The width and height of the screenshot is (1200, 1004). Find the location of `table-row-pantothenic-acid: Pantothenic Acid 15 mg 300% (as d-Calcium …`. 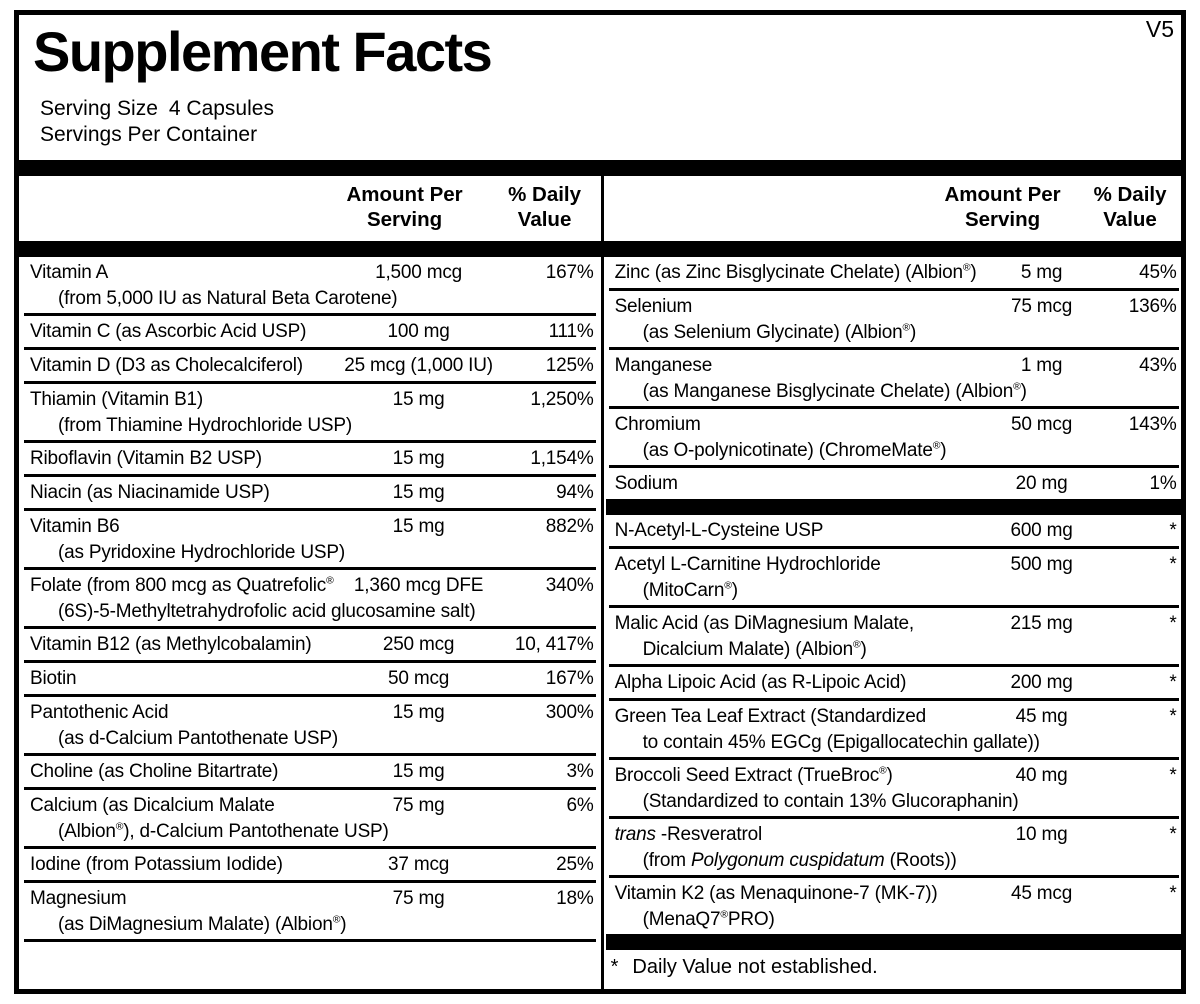

table-row-pantothenic-acid: Pantothenic Acid 15 mg 300% (as d-Calcium … is located at coordinates (310, 723).